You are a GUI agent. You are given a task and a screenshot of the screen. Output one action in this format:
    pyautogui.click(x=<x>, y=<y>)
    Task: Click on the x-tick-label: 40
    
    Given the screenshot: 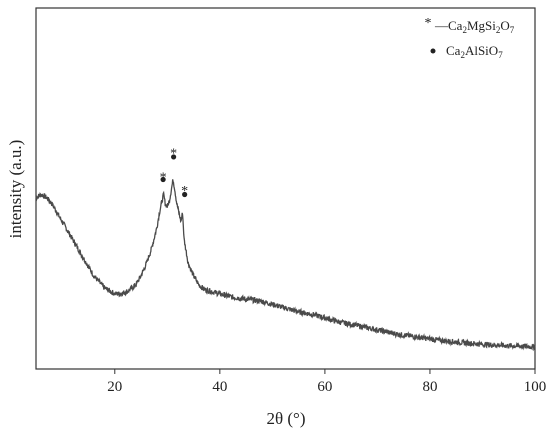 What is the action you would take?
    pyautogui.click(x=219, y=387)
    